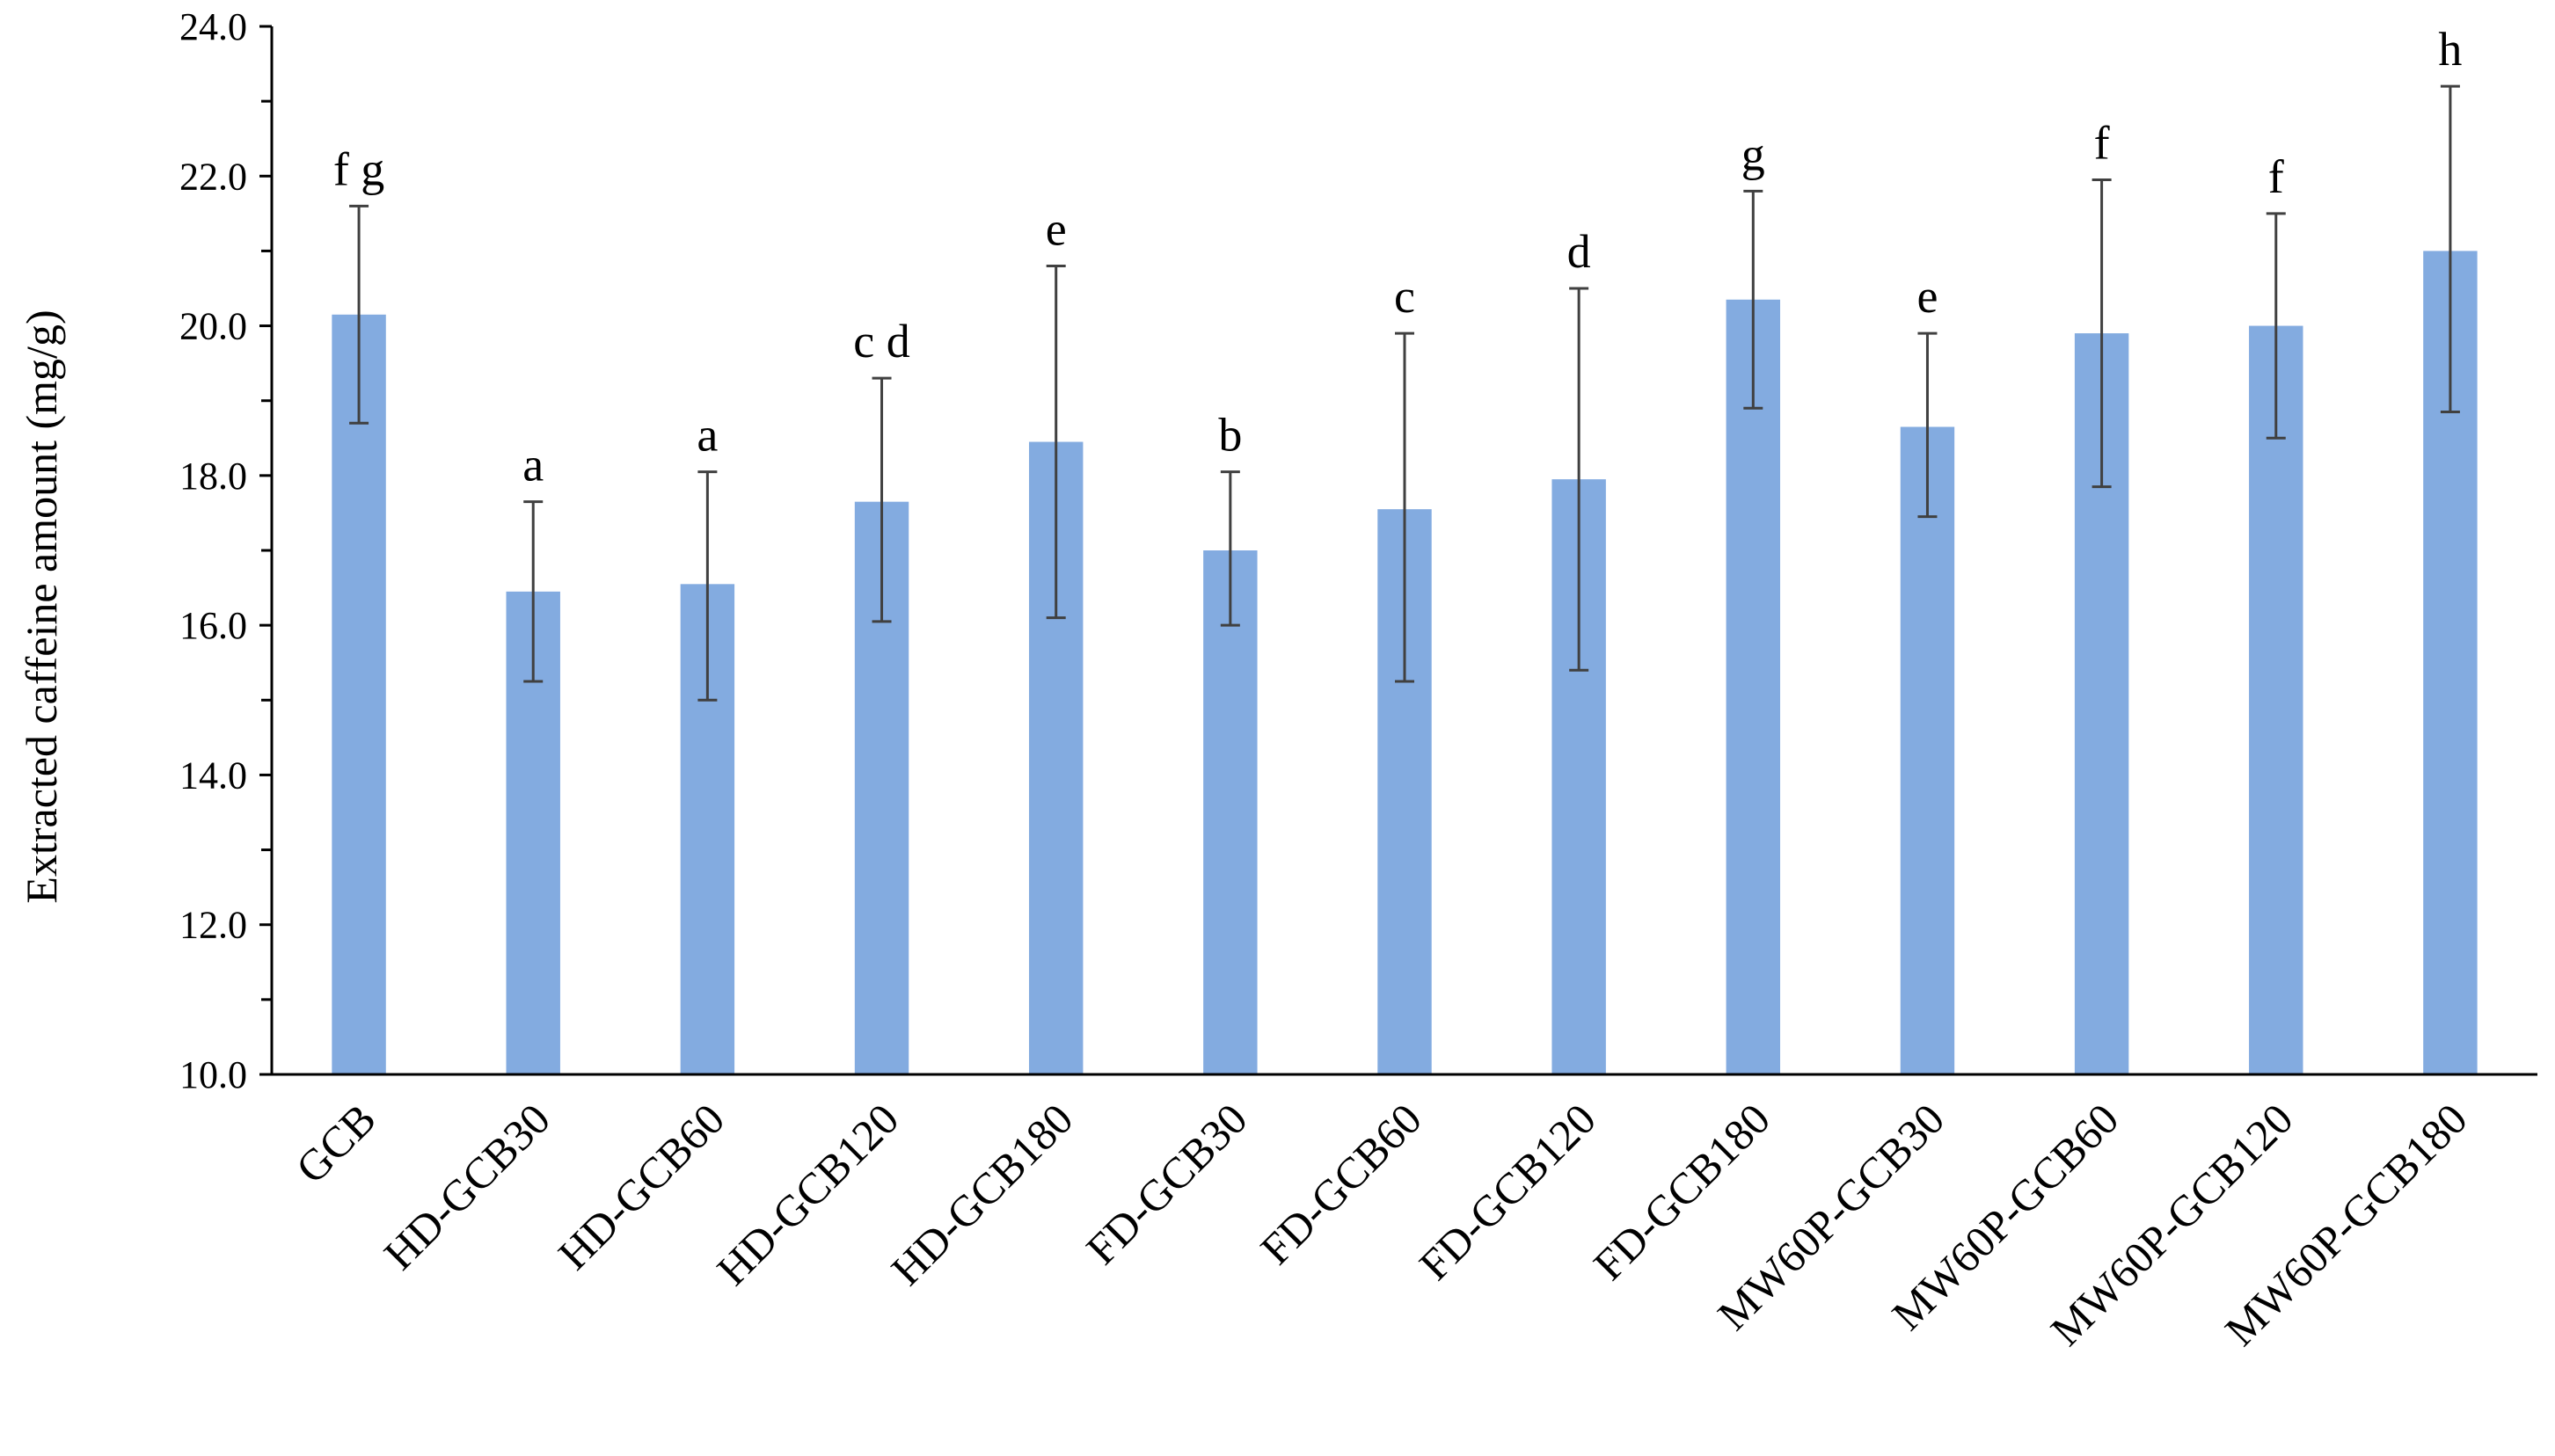 The height and width of the screenshot is (1456, 2555). I want to click on x-tick-label: FD-GCB60, so click(1341, 1184).